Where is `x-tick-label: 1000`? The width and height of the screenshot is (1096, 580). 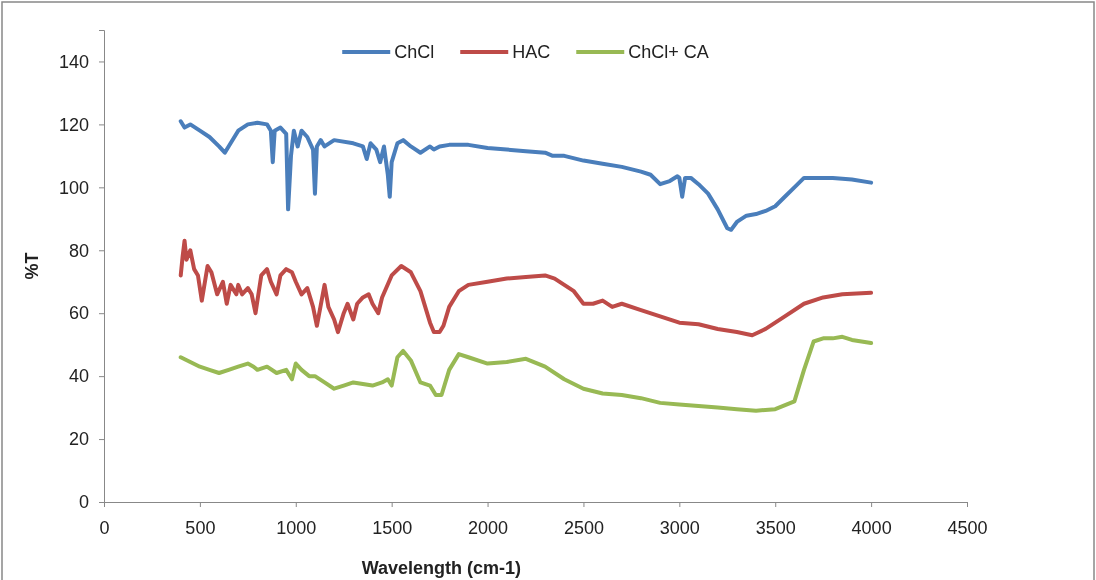 x-tick-label: 1000 is located at coordinates (296, 527).